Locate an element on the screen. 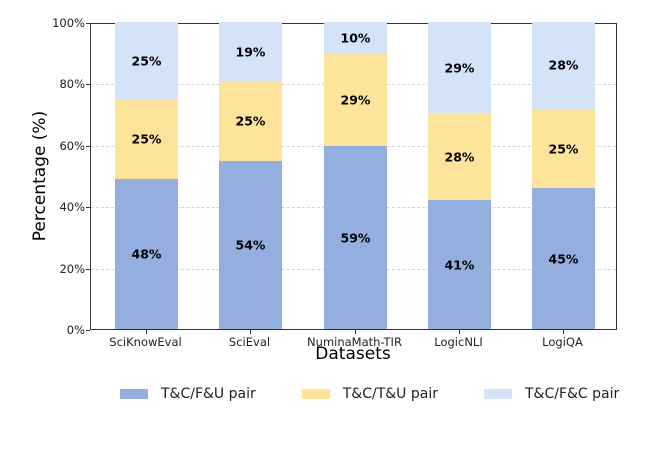 The width and height of the screenshot is (669, 451). bar-segment: 54% is located at coordinates (250, 244).